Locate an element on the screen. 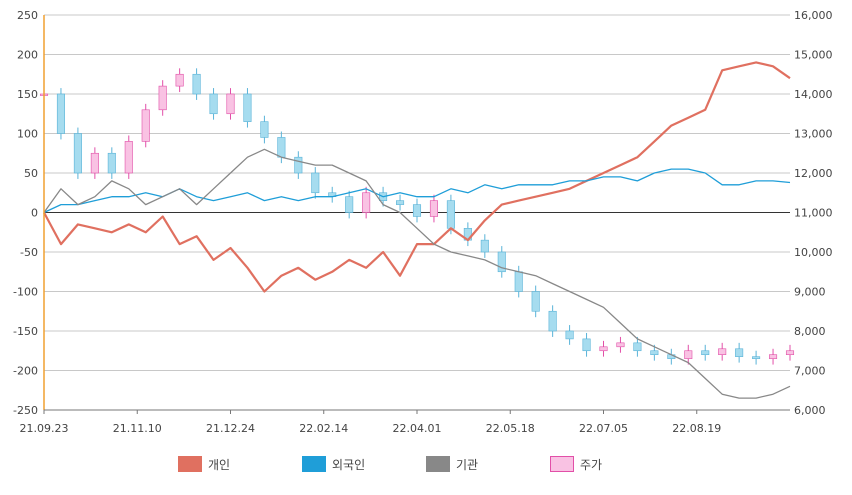 The width and height of the screenshot is (852, 495). y-right-tick-label: 15,000 is located at coordinates (813, 55).